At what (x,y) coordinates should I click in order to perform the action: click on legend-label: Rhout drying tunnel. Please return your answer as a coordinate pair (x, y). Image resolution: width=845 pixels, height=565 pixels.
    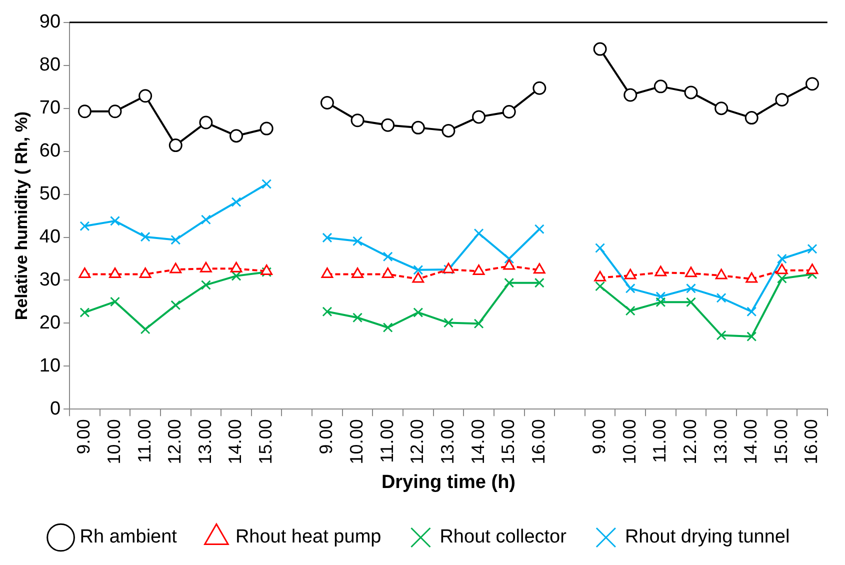
    Looking at the image, I should click on (707, 537).